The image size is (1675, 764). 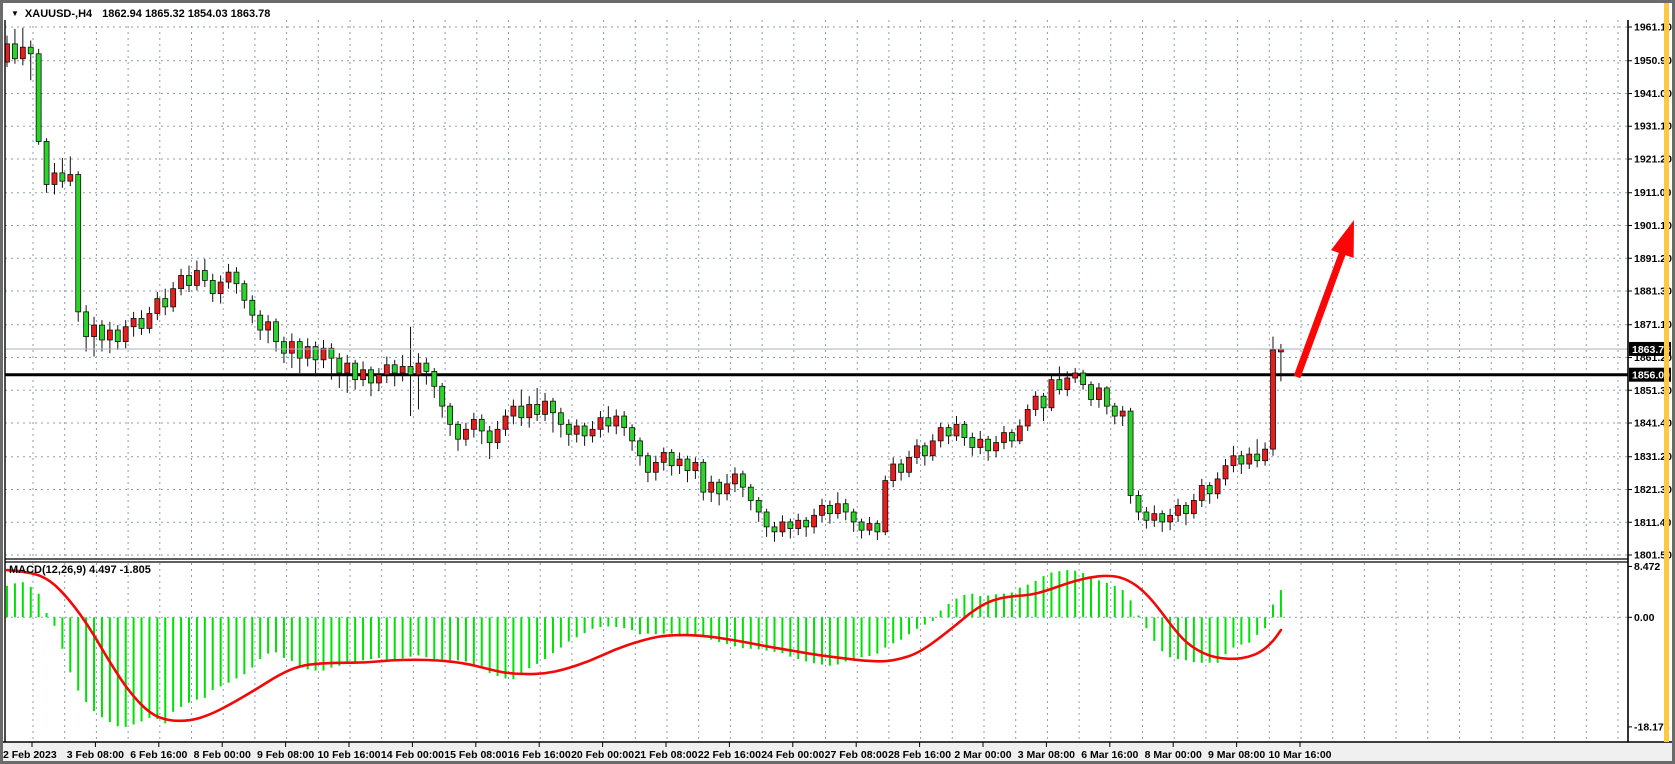 What do you see at coordinates (1653, 325) in the screenshot?
I see `price-axis-label: 1871.10` at bounding box center [1653, 325].